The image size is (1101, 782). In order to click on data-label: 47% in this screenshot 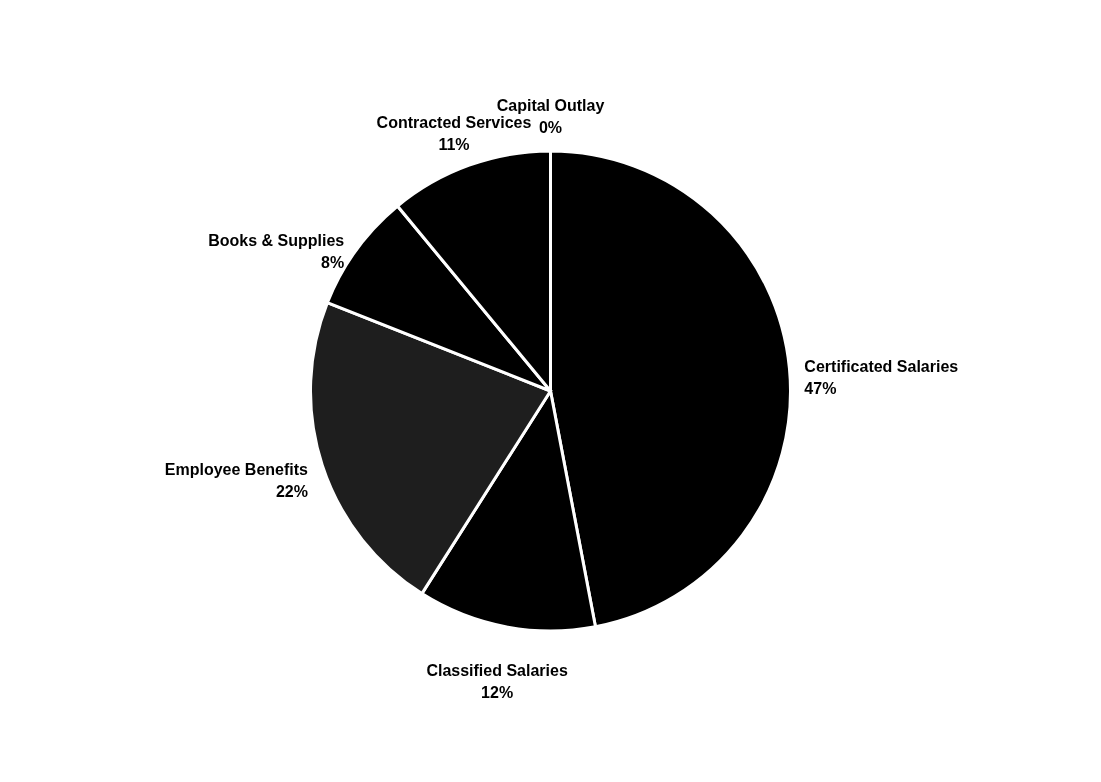, I will do `click(820, 388)`.